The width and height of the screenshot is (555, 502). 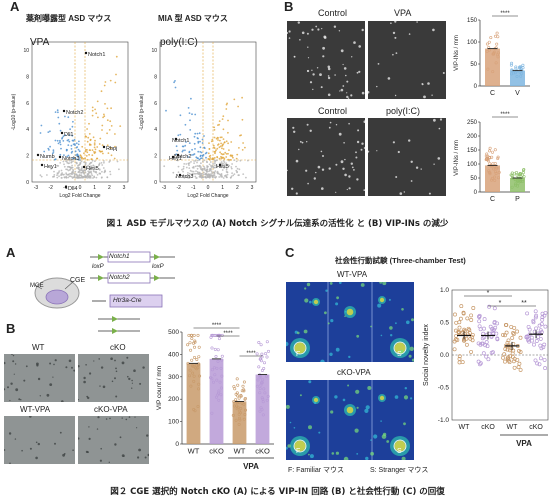 I want to click on img-label-polyic: poly(I:C), so click(x=403, y=111).